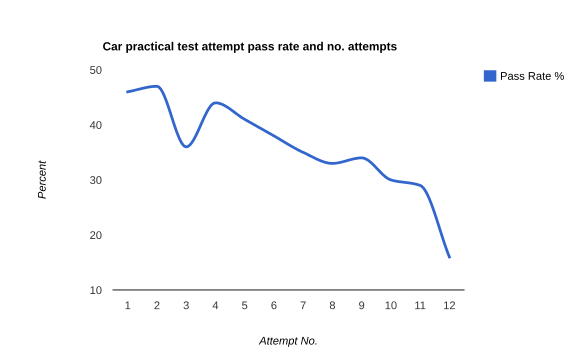 The width and height of the screenshot is (580, 358). What do you see at coordinates (127, 306) in the screenshot?
I see `x-tick-label: 1` at bounding box center [127, 306].